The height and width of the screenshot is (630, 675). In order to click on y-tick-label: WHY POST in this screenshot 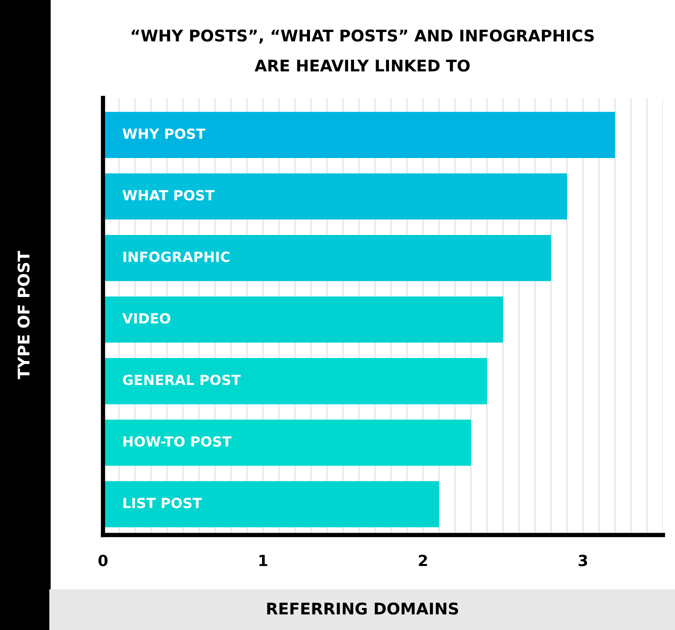, I will do `click(164, 133)`.